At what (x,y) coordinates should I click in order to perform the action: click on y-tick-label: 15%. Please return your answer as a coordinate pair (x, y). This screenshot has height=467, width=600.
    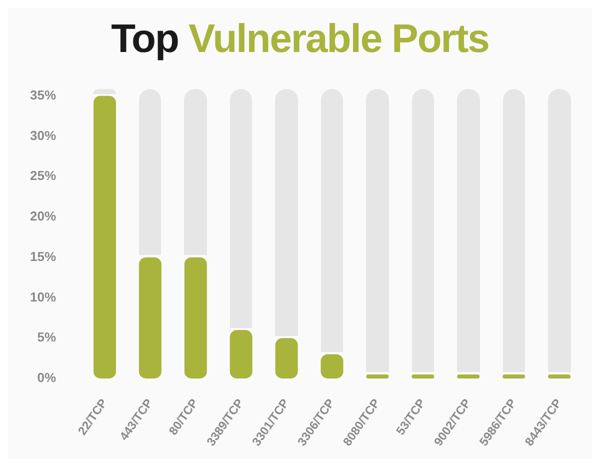
    Looking at the image, I should click on (43, 256).